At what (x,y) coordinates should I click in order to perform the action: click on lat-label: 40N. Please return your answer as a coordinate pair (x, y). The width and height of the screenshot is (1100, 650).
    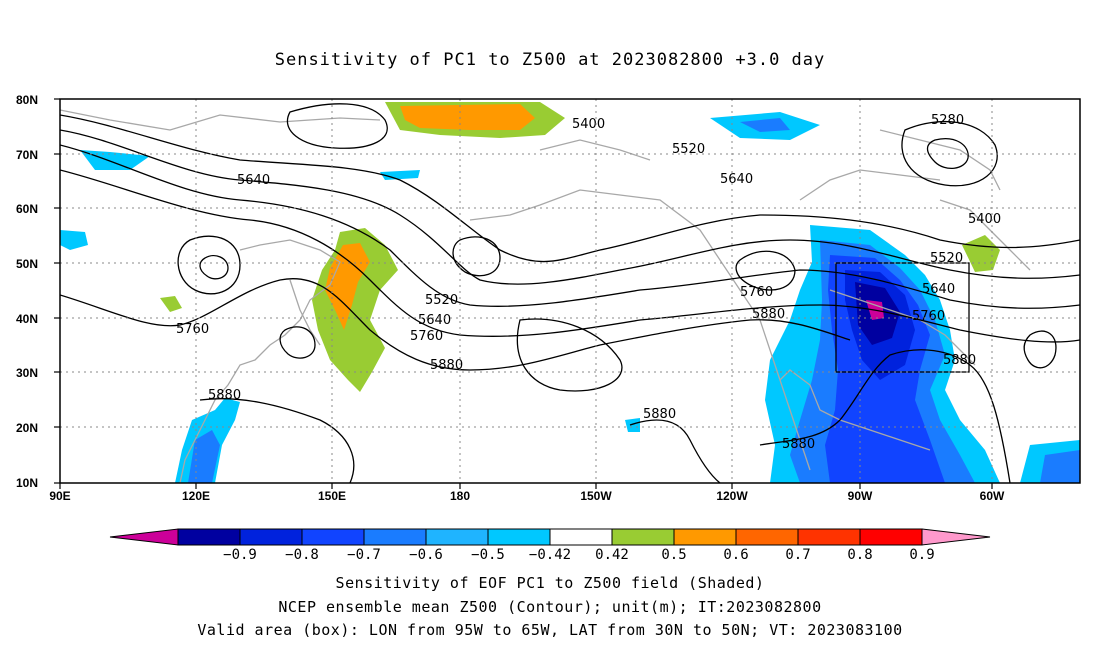
    Looking at the image, I should click on (27, 319).